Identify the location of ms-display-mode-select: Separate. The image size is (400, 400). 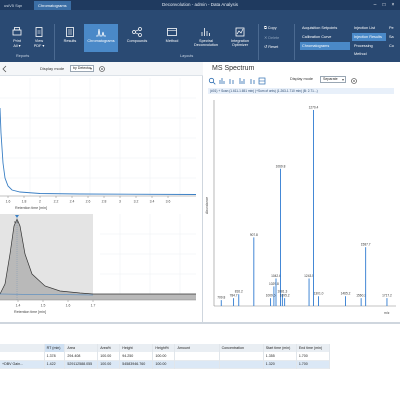
(333, 79).